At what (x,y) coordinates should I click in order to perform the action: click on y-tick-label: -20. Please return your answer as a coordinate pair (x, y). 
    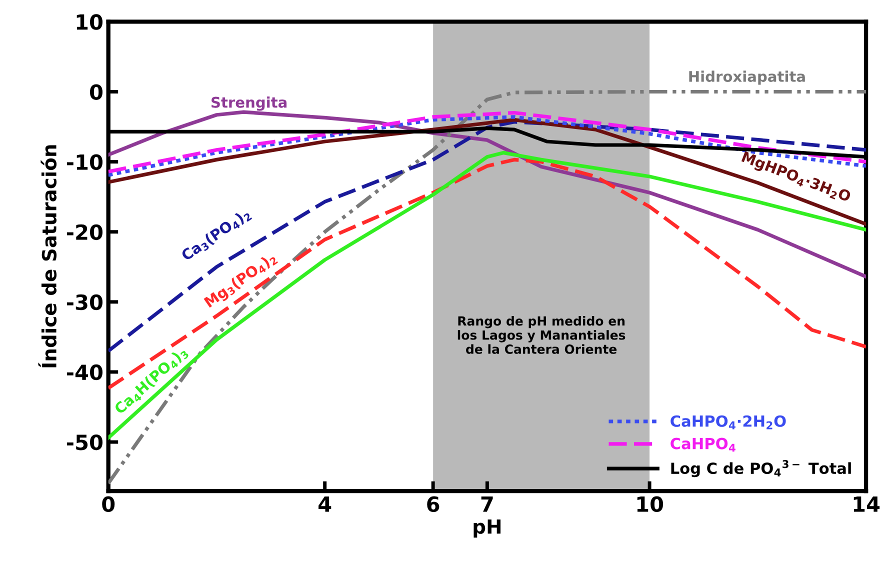
    Looking at the image, I should click on (84, 232).